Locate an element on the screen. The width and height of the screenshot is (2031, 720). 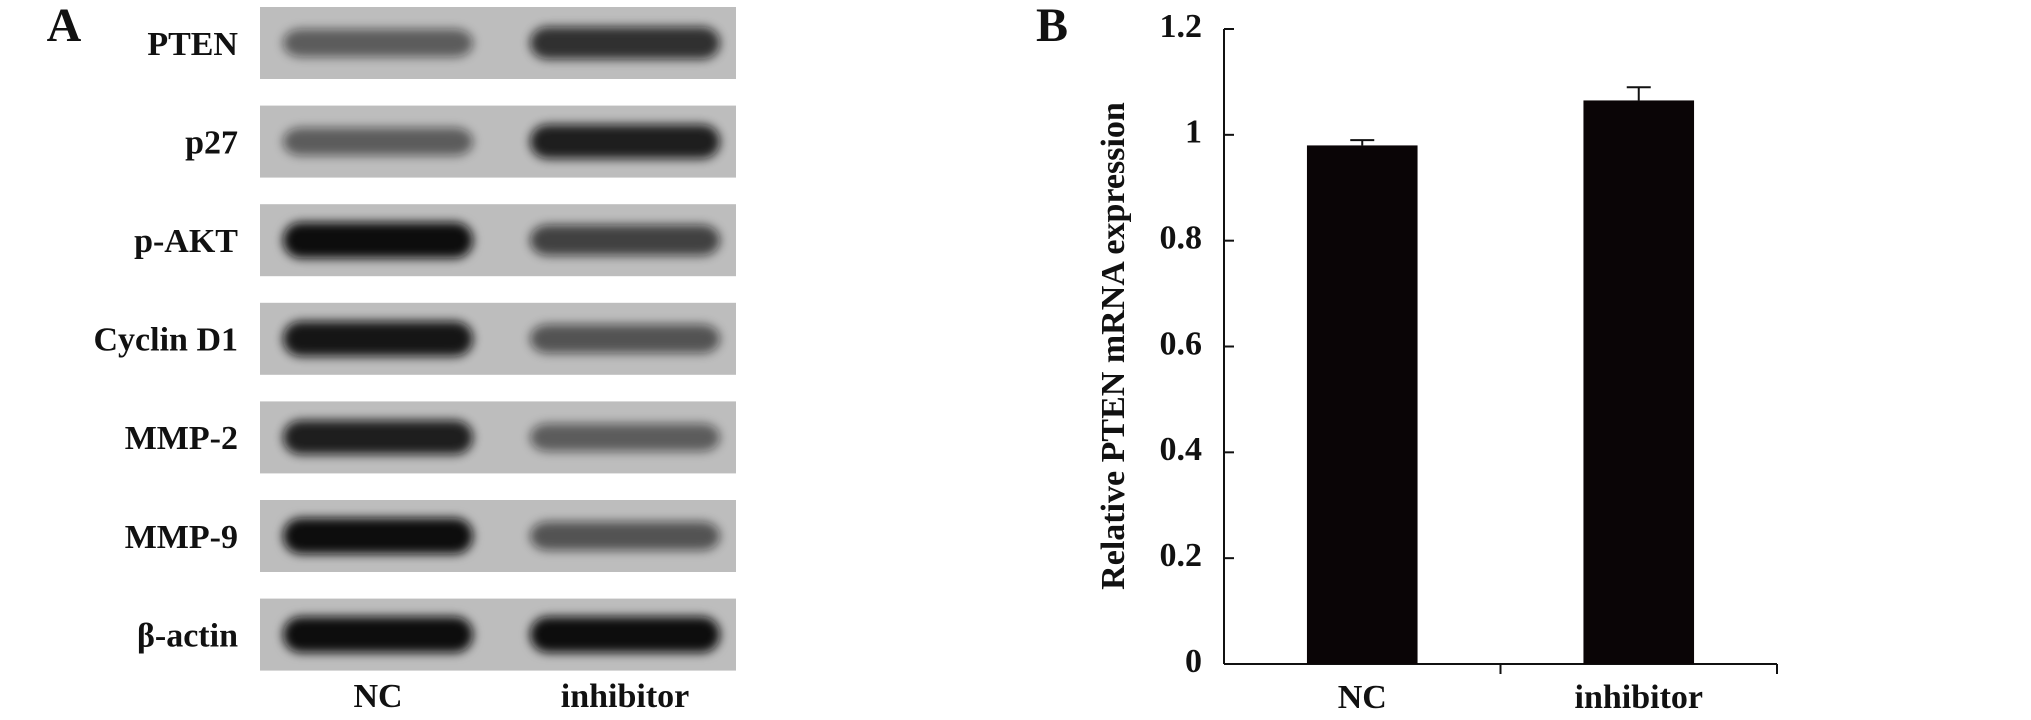
y-tick-label: 0.8 is located at coordinates (1181, 237).